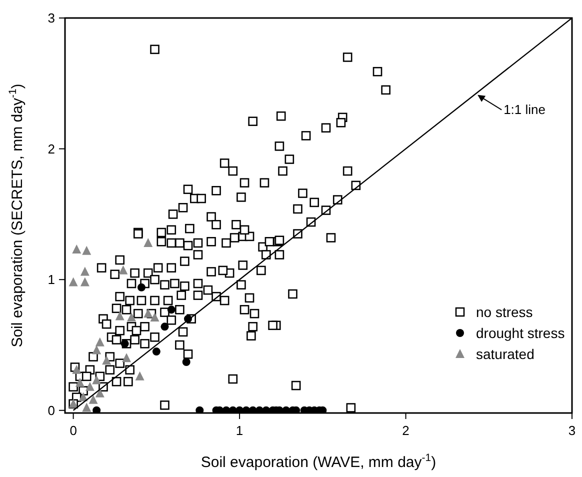 The width and height of the screenshot is (582, 477). I want to click on y-tick-label: 0, so click(51, 410).